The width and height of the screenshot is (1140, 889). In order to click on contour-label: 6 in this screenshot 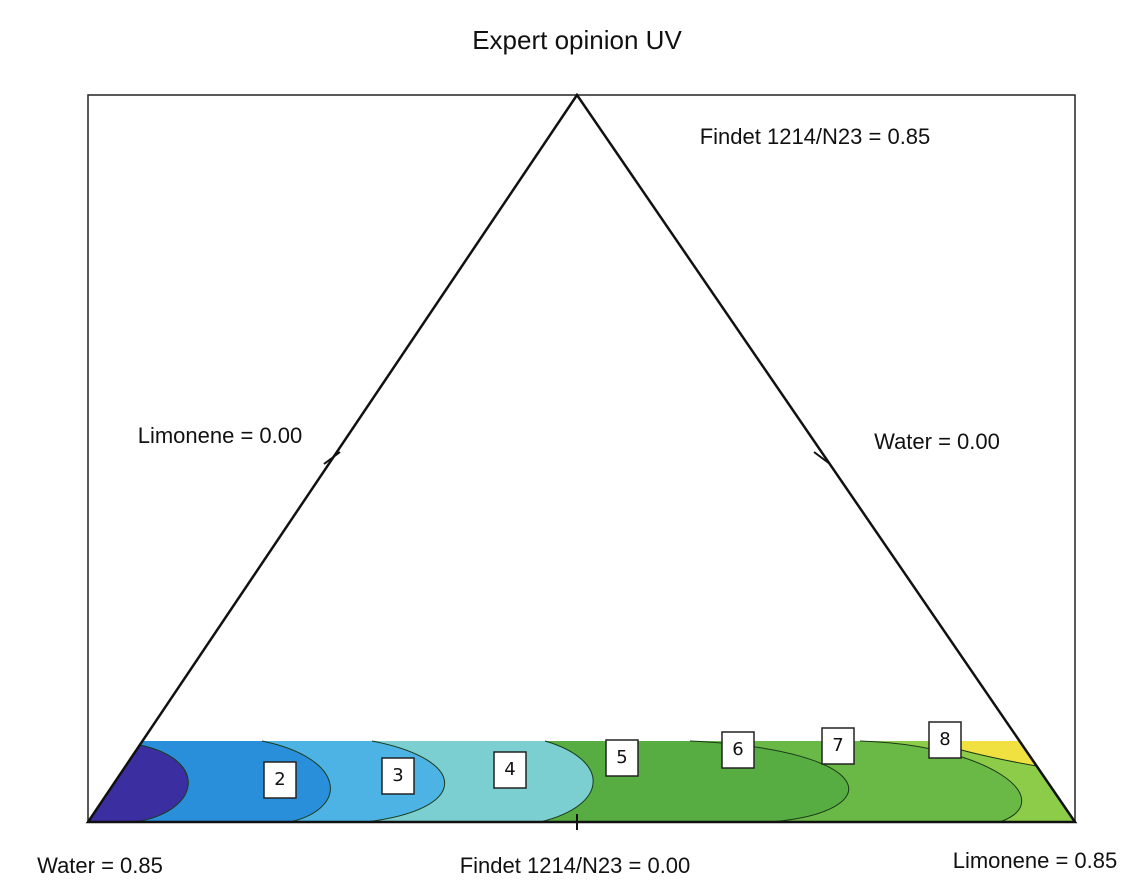, I will do `click(737, 749)`.